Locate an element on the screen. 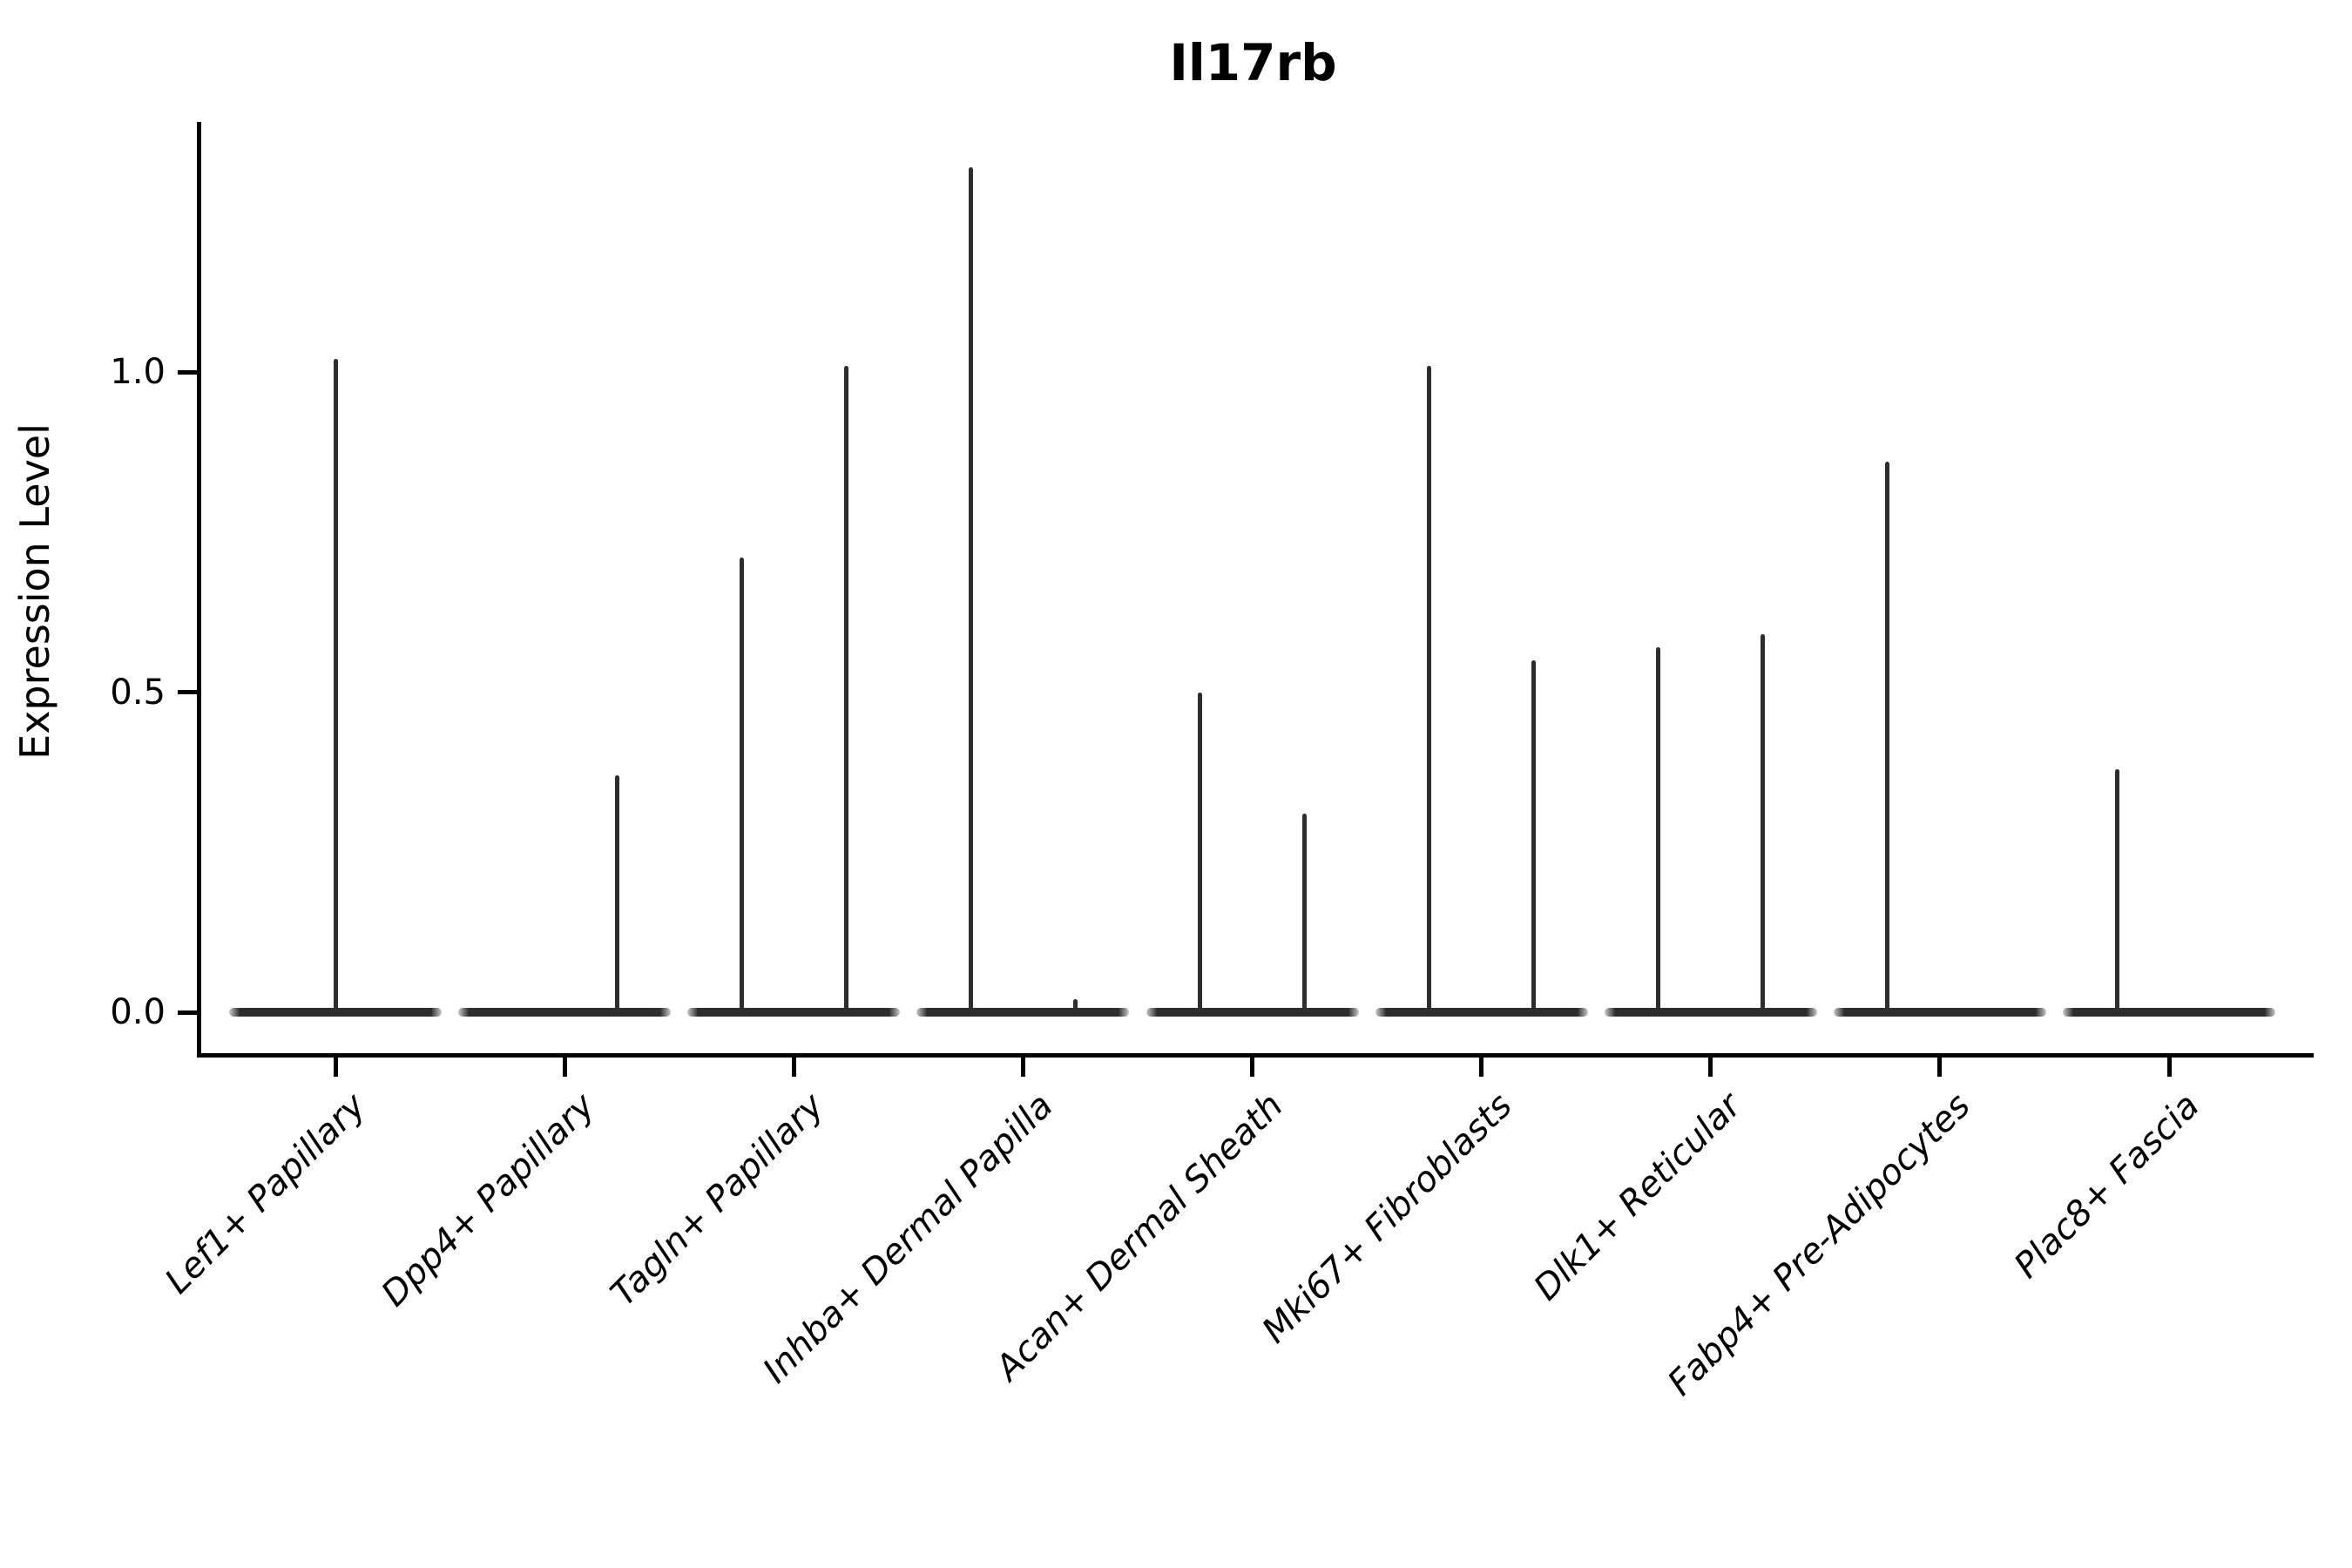  x-tick-label: Dlk1+ Reticular is located at coordinates (1637, 1196).